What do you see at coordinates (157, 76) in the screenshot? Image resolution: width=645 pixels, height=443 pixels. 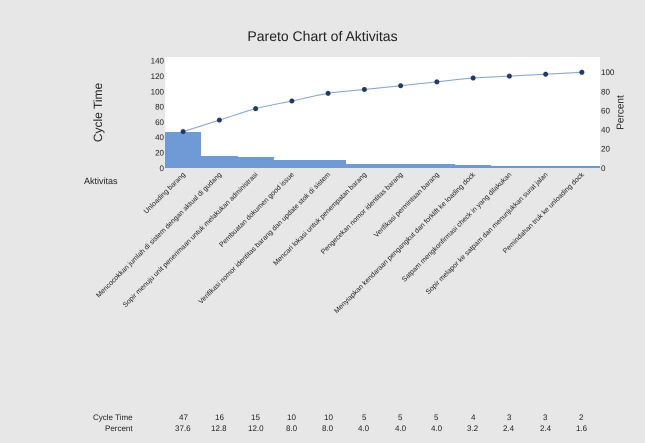 I see `y-tick-label: 120` at bounding box center [157, 76].